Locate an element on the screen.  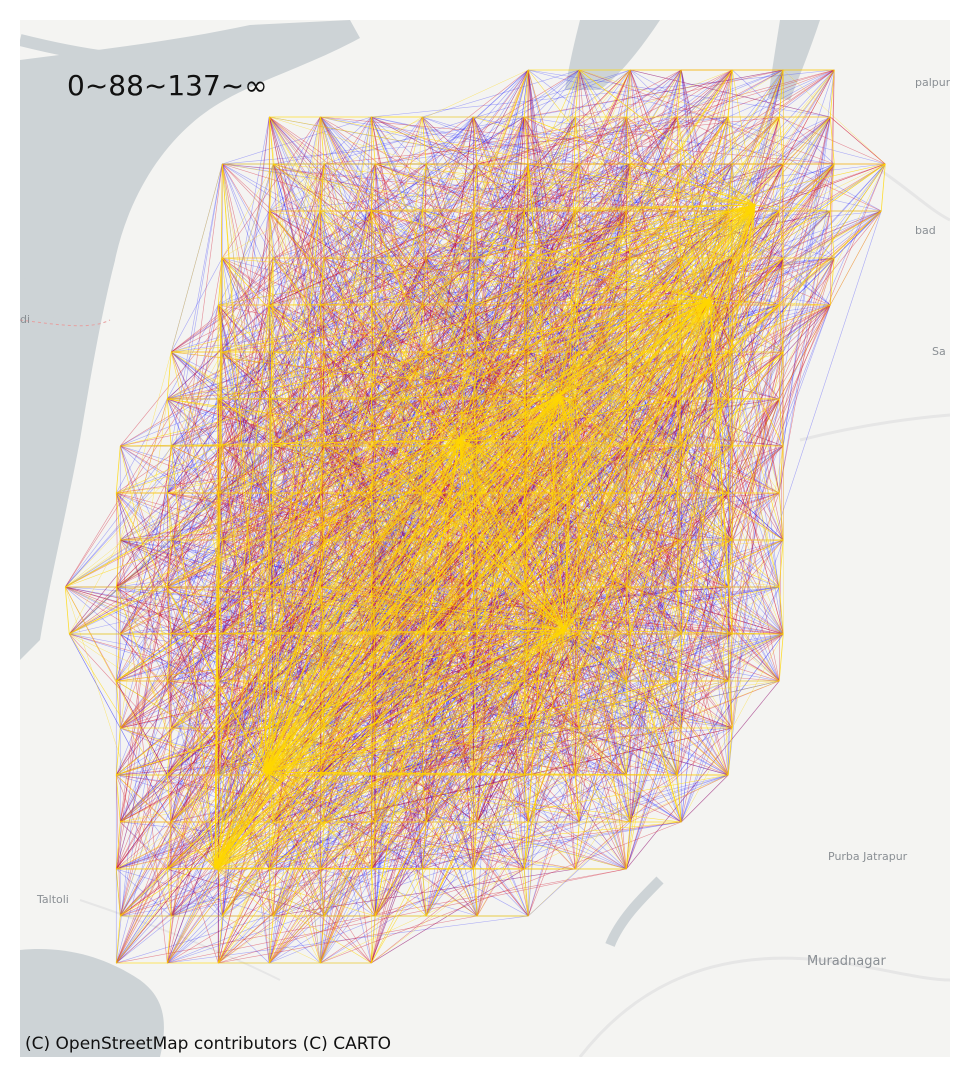
place-label-abad: bad is located at coordinates (925, 230).